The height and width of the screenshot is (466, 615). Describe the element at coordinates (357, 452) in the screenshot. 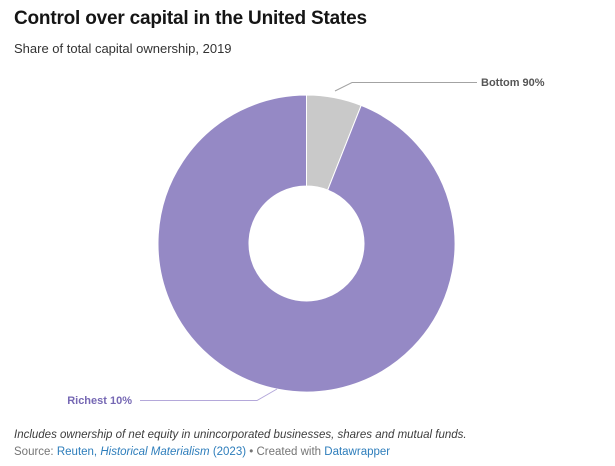

I see `datawrapper-link: Datawrapper` at that location.